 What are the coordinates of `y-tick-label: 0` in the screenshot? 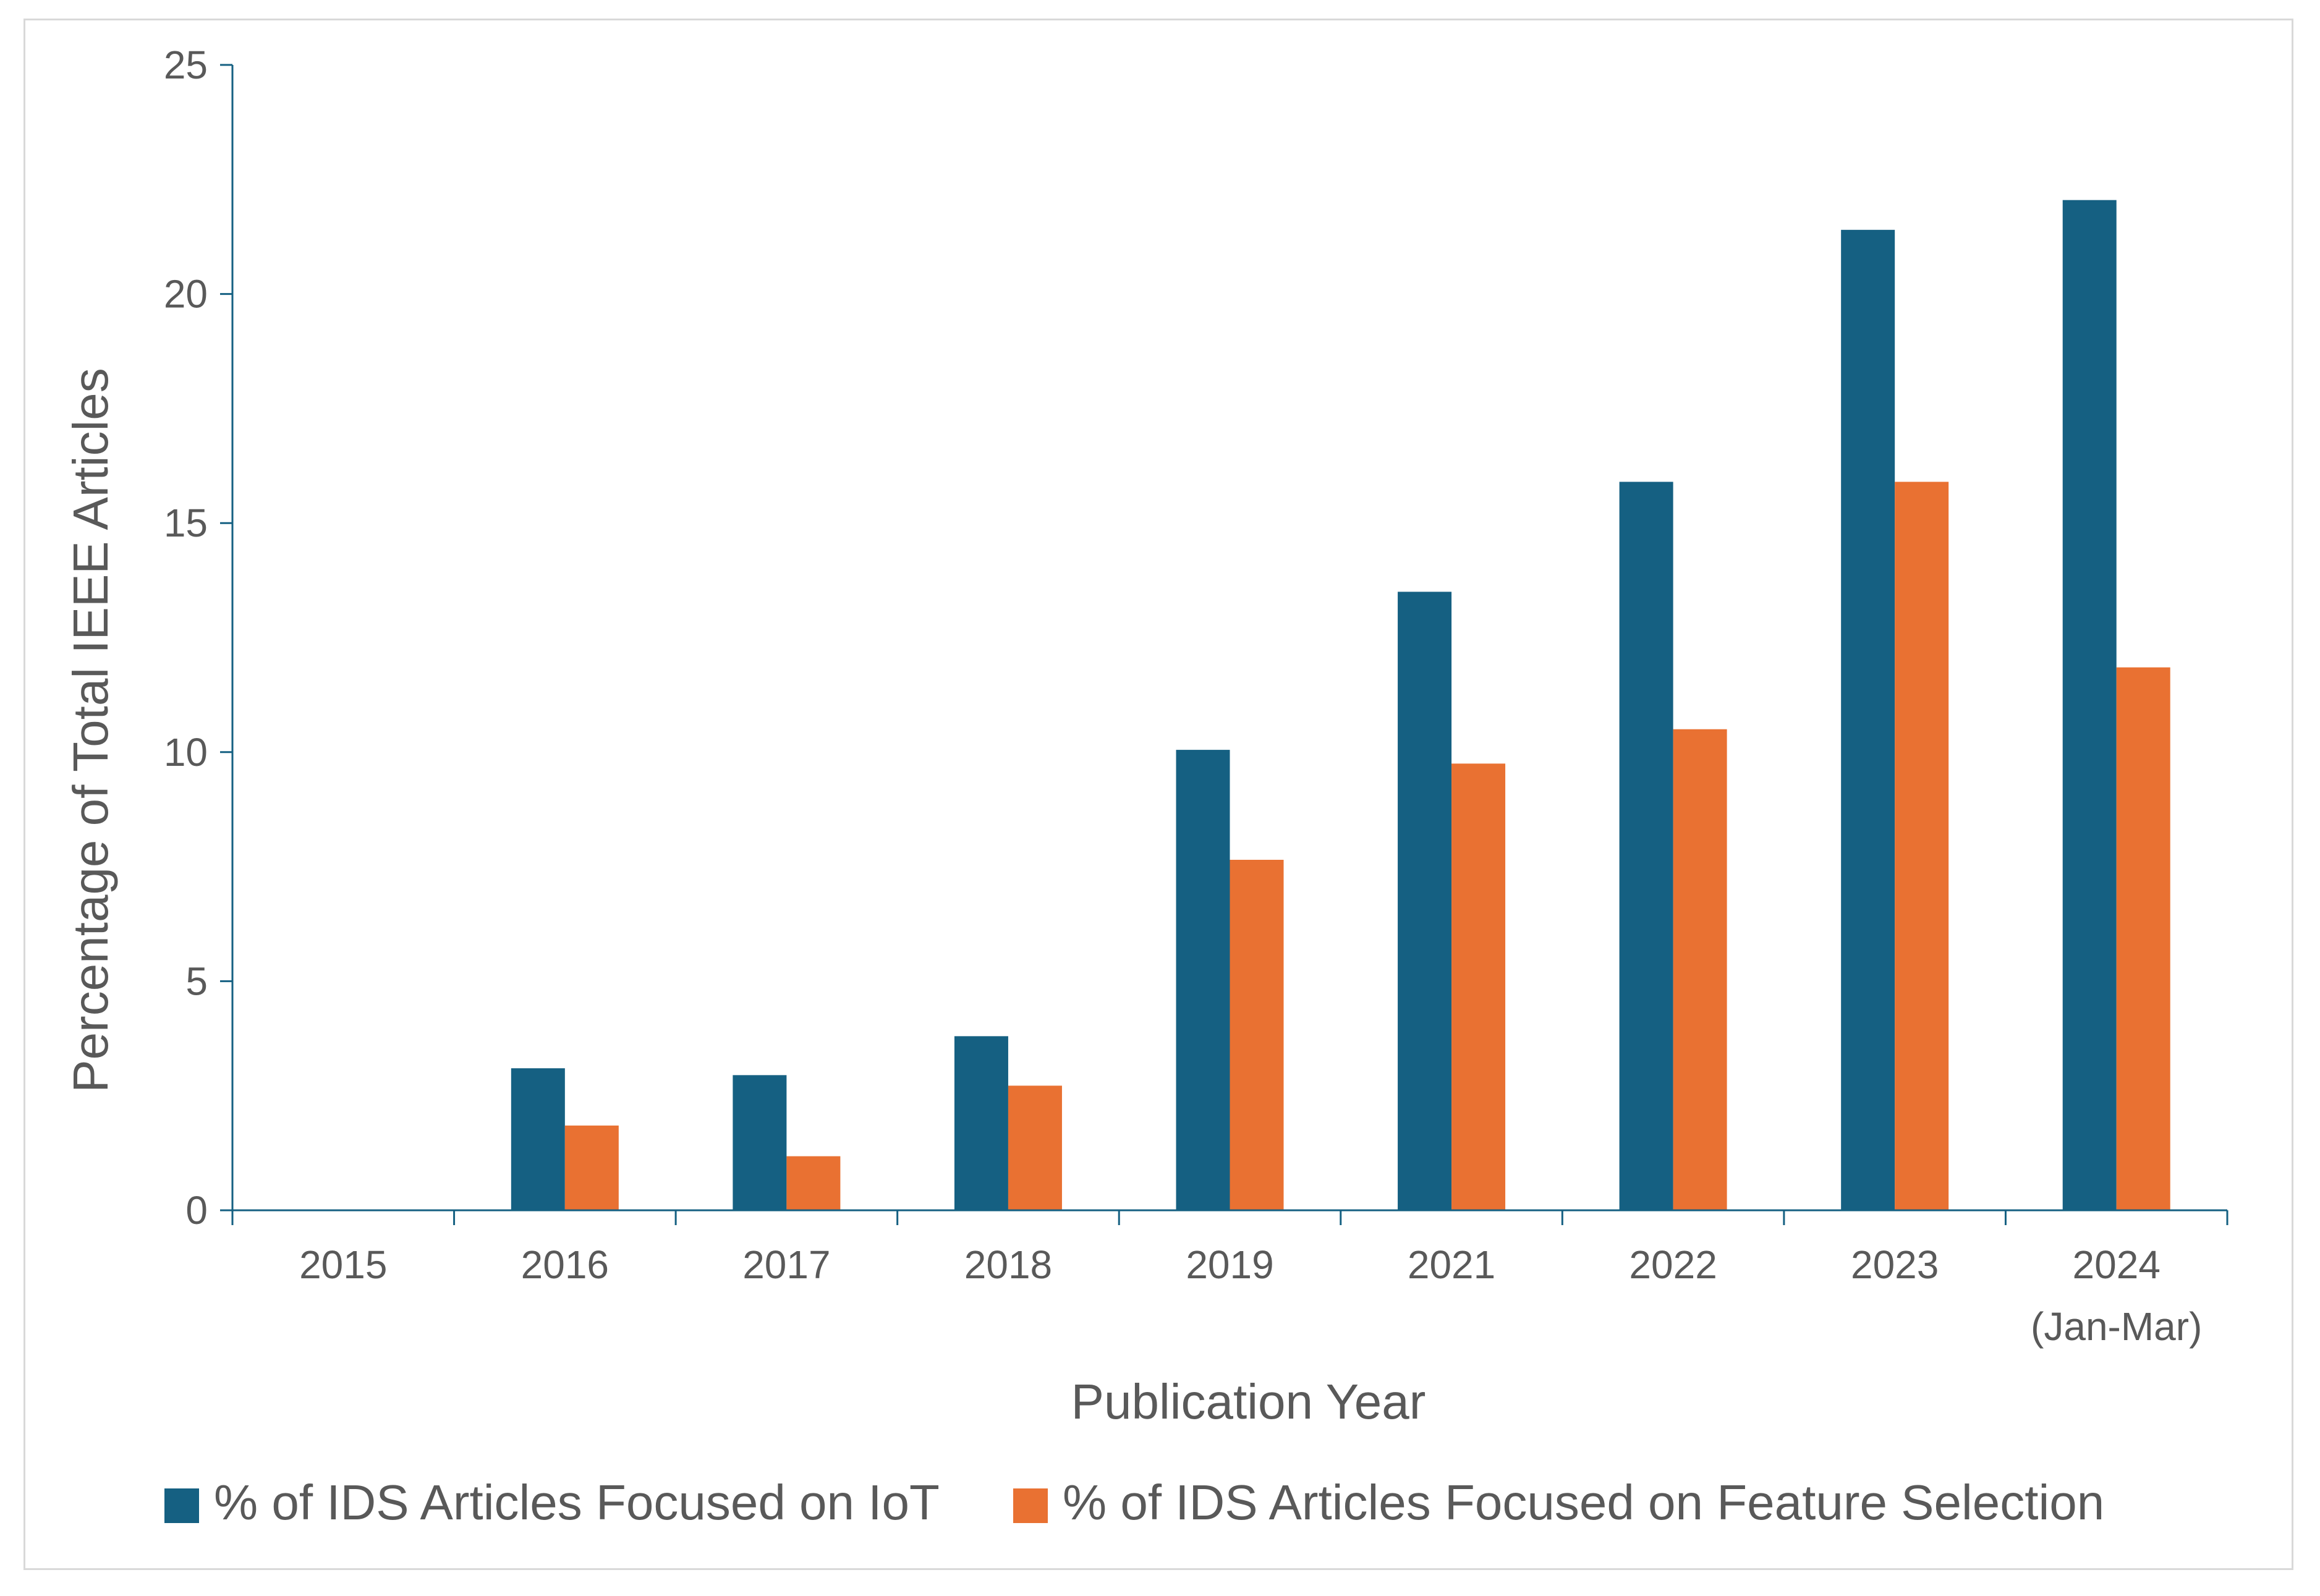 It's located at (196, 1210).